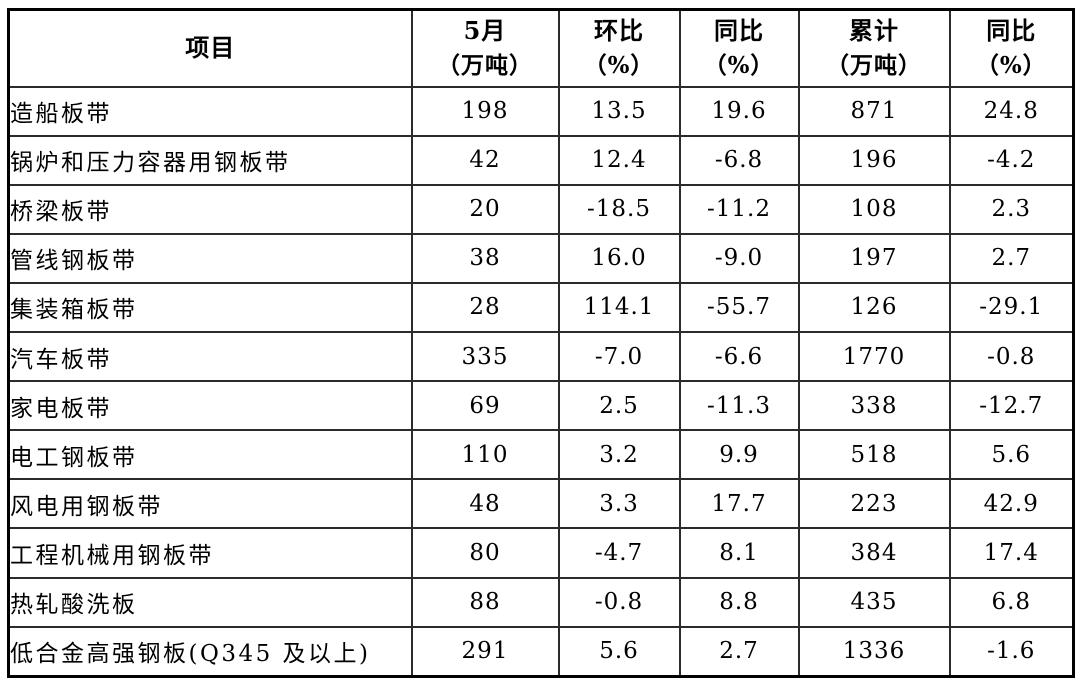 This screenshot has height=686, width=1080. Describe the element at coordinates (739, 111) in the screenshot. I see `value-cell: 19.6` at that location.